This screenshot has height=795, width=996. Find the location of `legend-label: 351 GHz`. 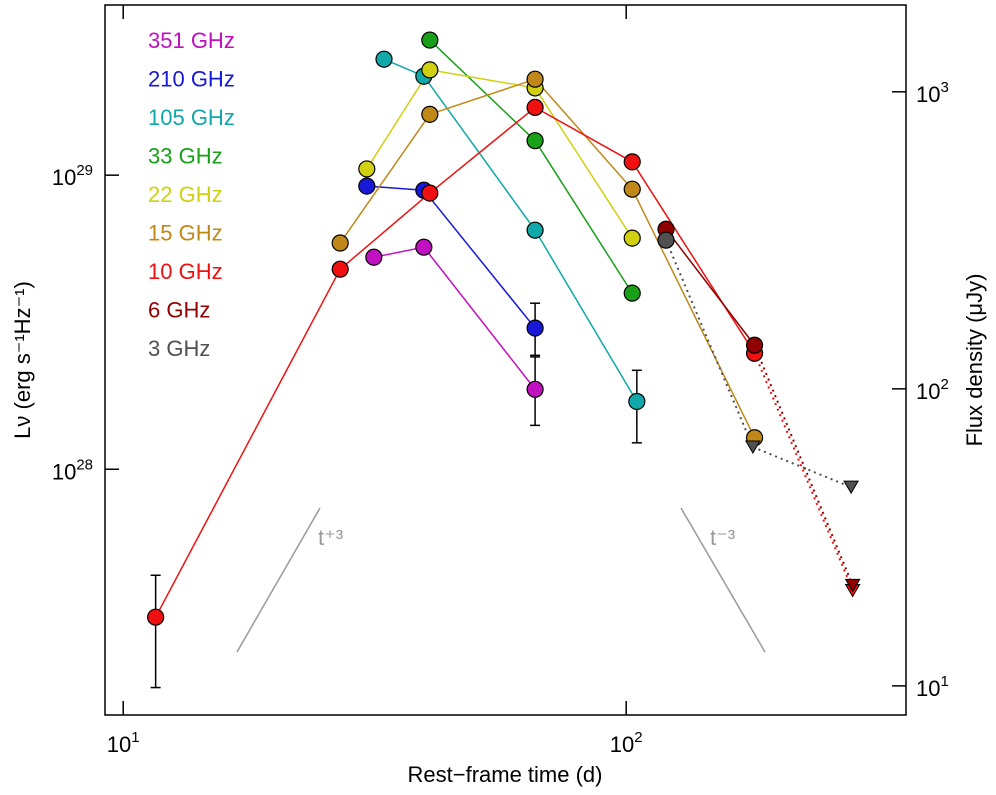

legend-label: 351 GHz is located at coordinates (191, 40).